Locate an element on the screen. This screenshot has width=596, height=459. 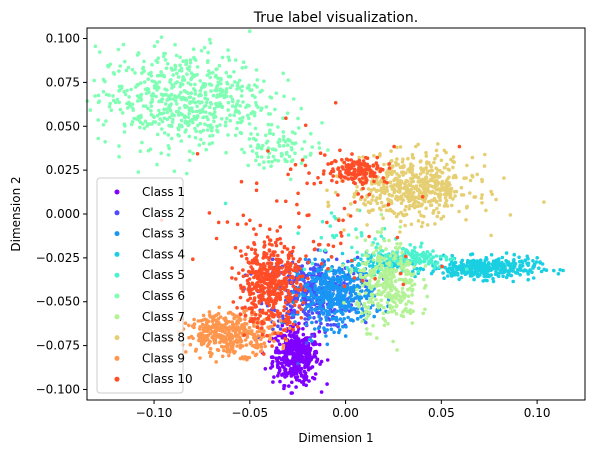
x-tick-label: −0.10 is located at coordinates (154, 413).